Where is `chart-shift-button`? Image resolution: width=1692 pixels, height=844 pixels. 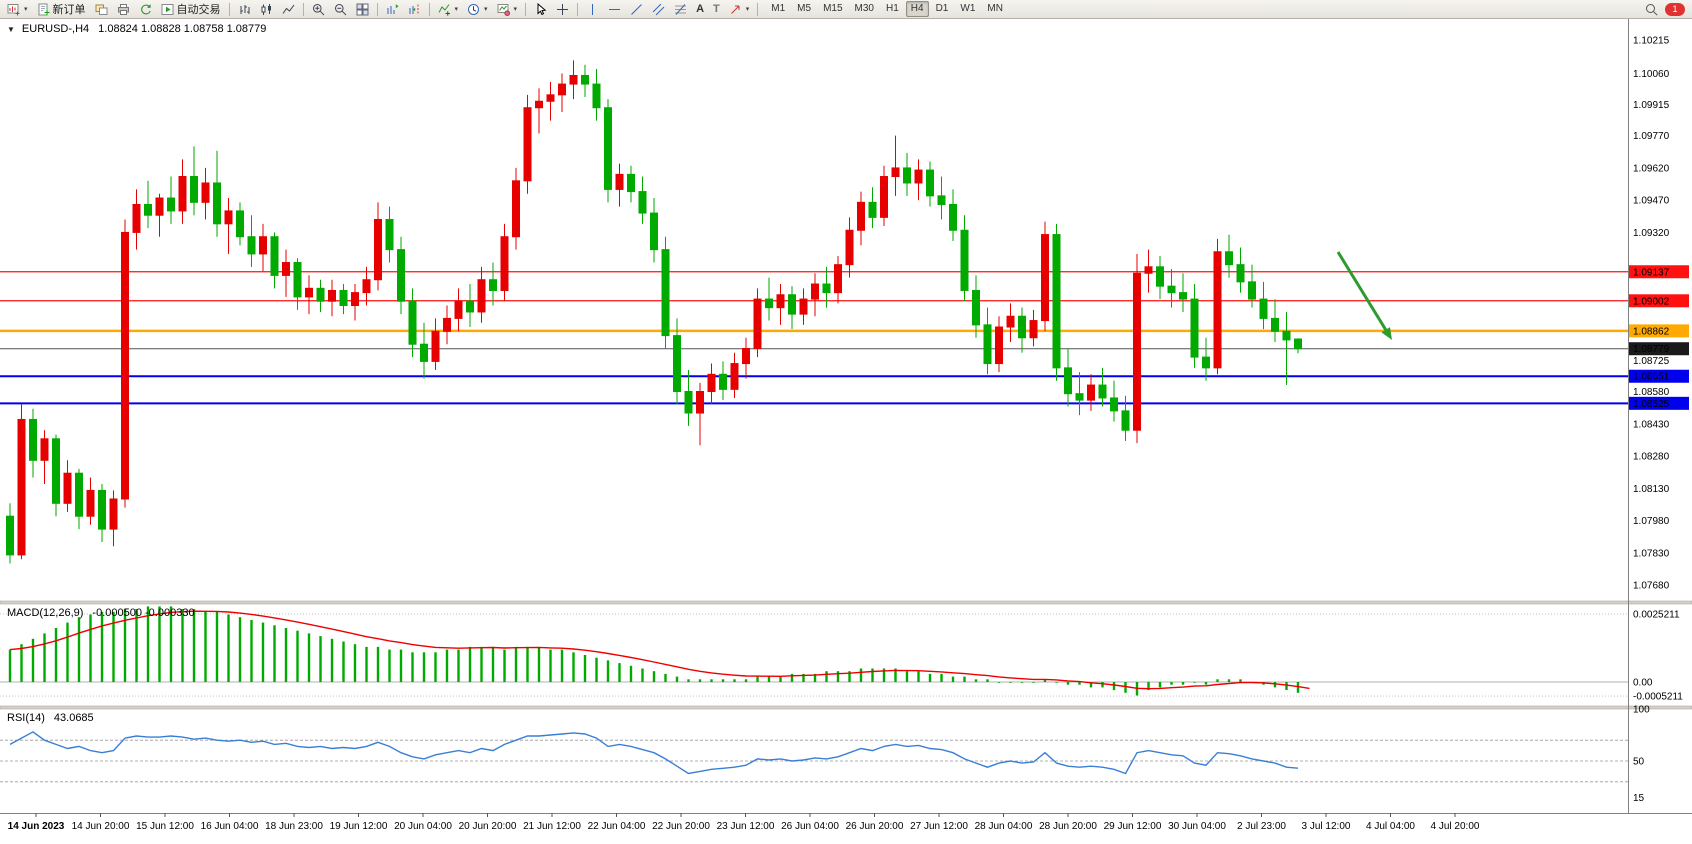
chart-shift-button is located at coordinates (414, 9).